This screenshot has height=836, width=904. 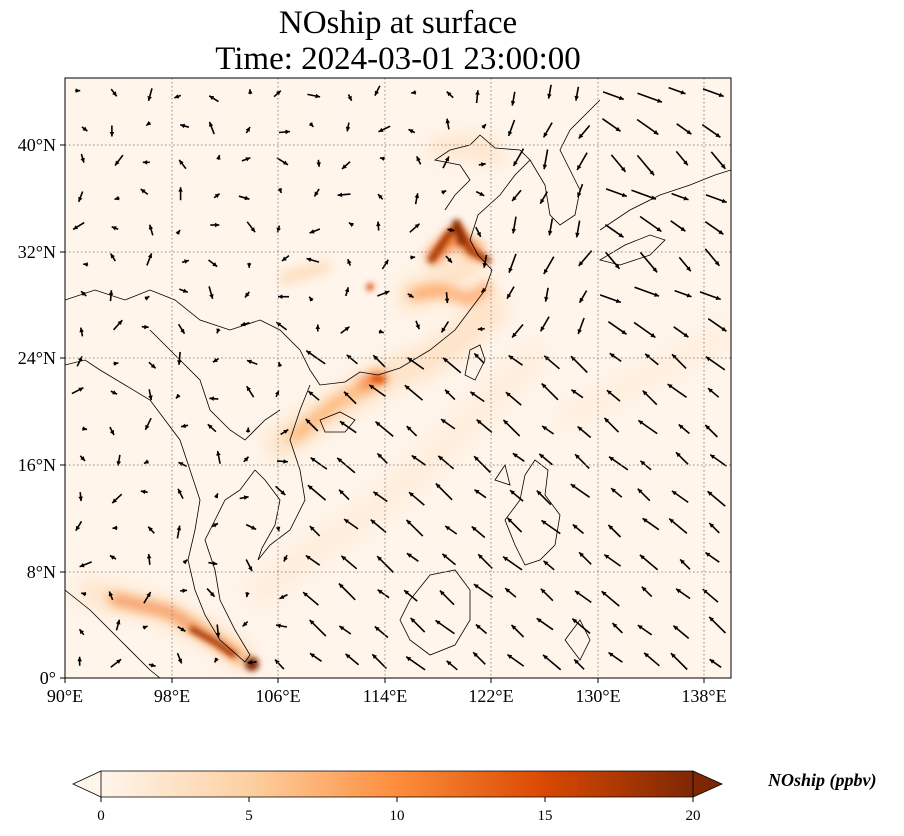 What do you see at coordinates (490, 696) in the screenshot?
I see `x-tick-label: 122°E` at bounding box center [490, 696].